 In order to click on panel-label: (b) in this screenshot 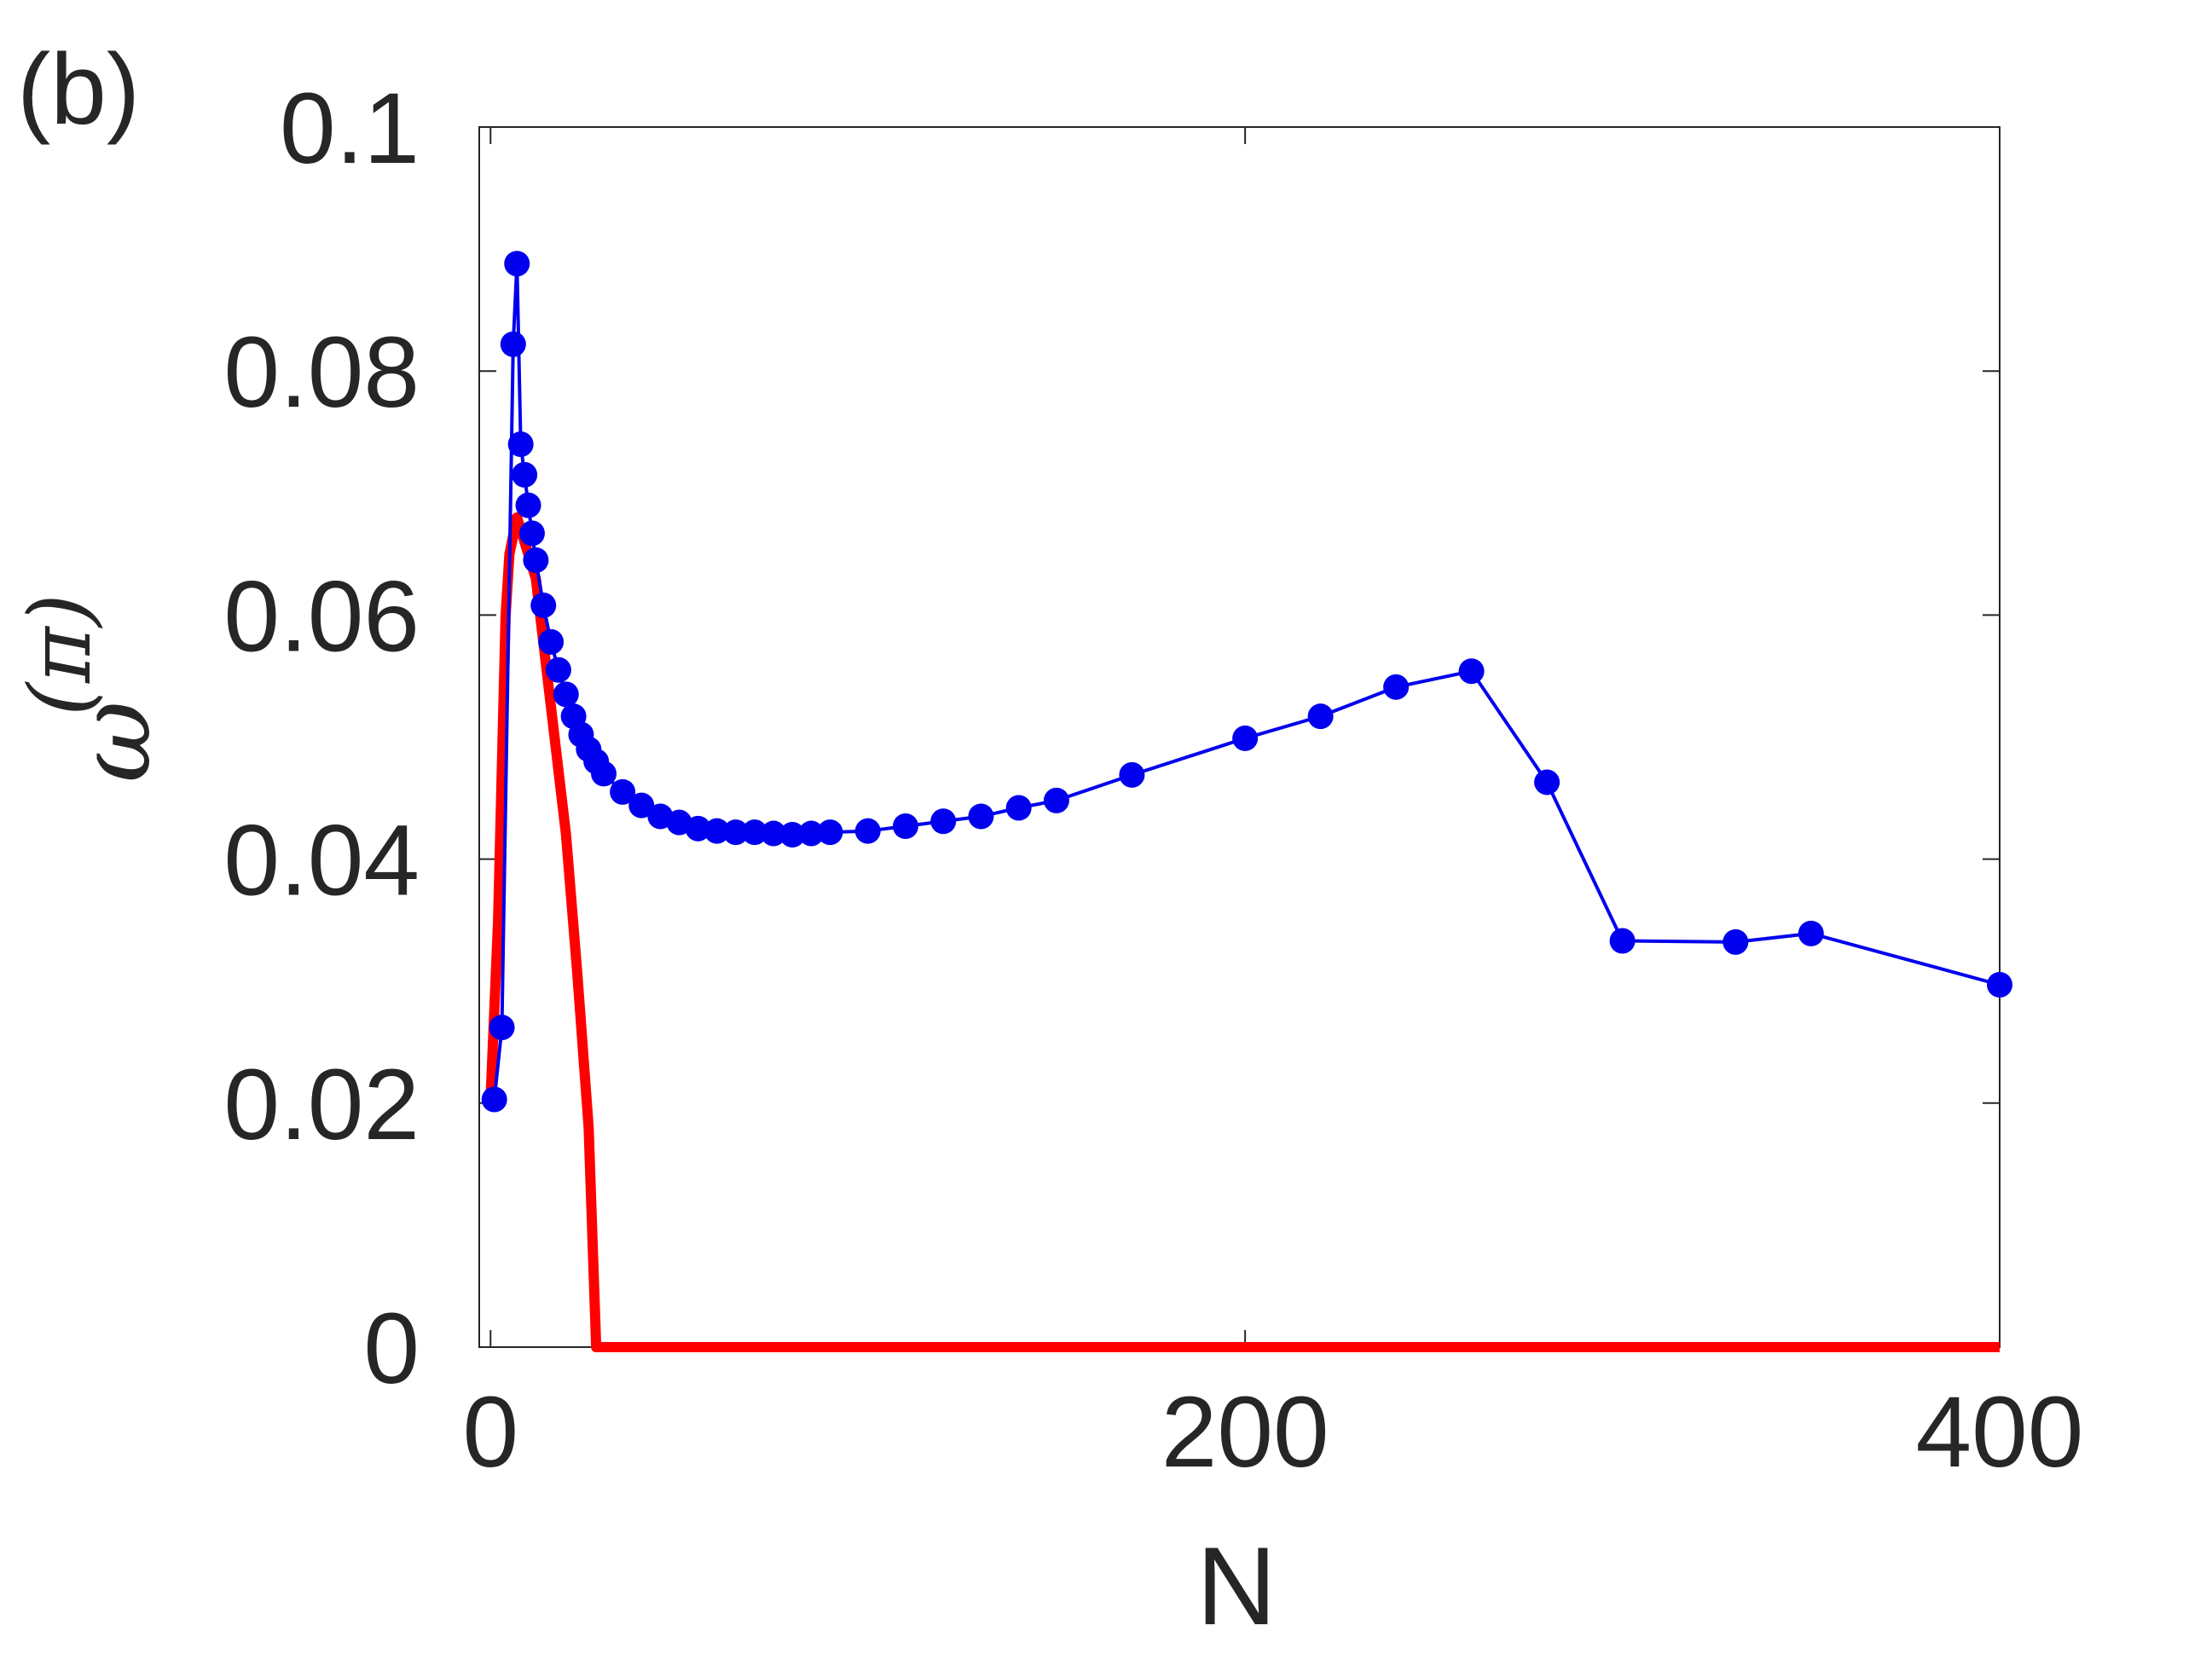, I will do `click(79, 89)`.